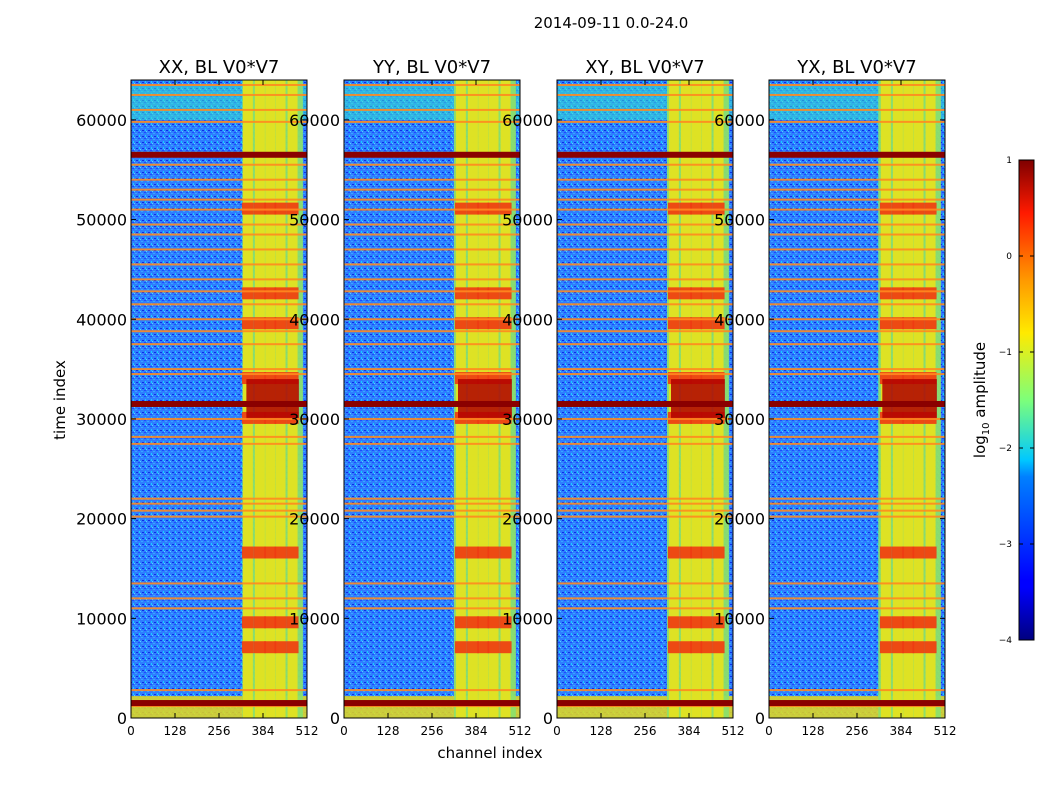 Image resolution: width=1050 pixels, height=804 pixels. Describe the element at coordinates (611, 23) in the screenshot. I see `suptitle: 2014-09-11 0.0-24.0` at that location.